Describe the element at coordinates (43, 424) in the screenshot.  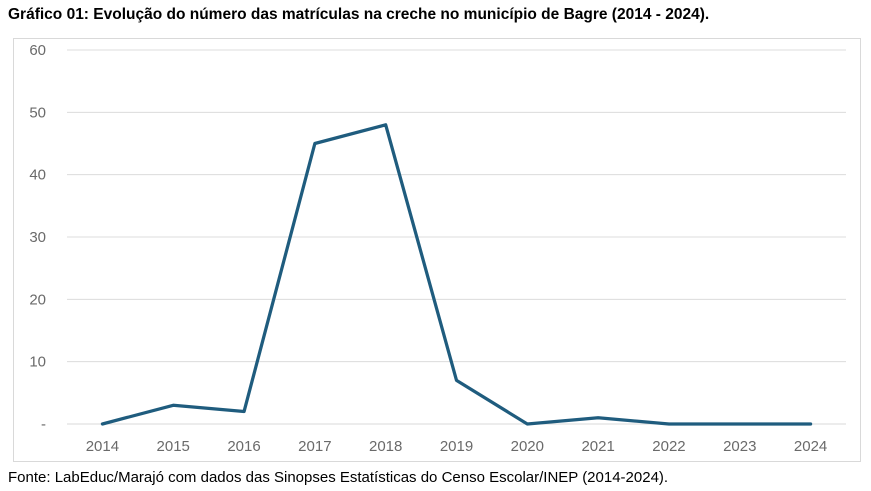
I see `y-tick-label: -` at that location.